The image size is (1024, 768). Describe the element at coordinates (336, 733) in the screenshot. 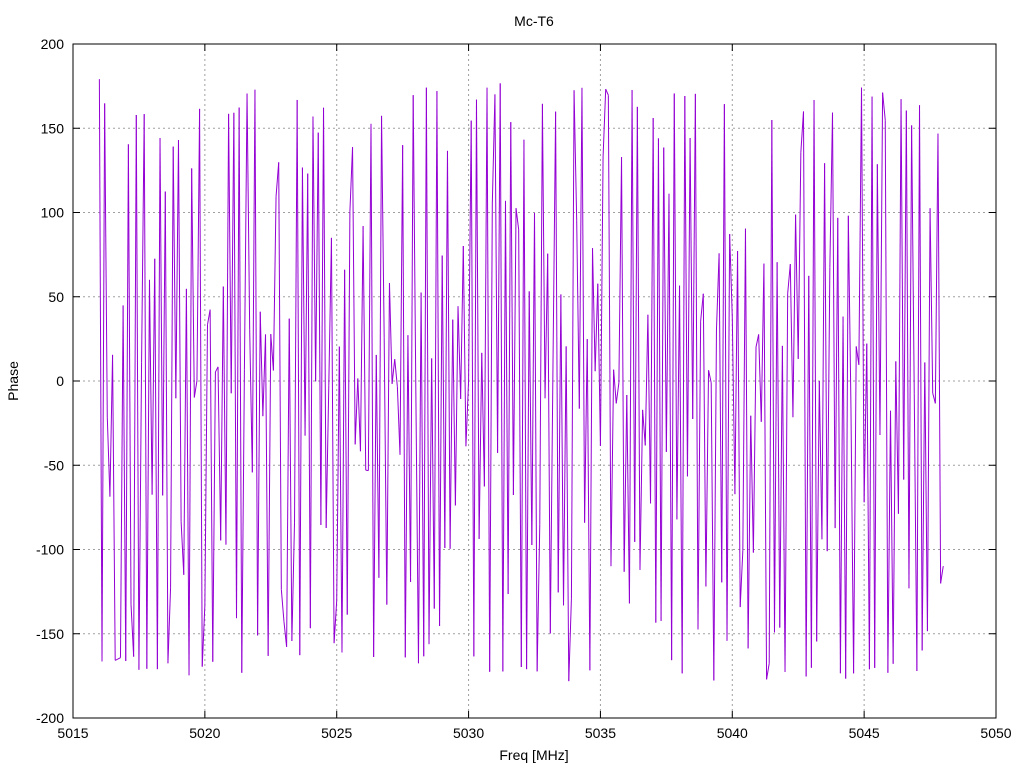

I see `x-tick-label: 5025` at that location.